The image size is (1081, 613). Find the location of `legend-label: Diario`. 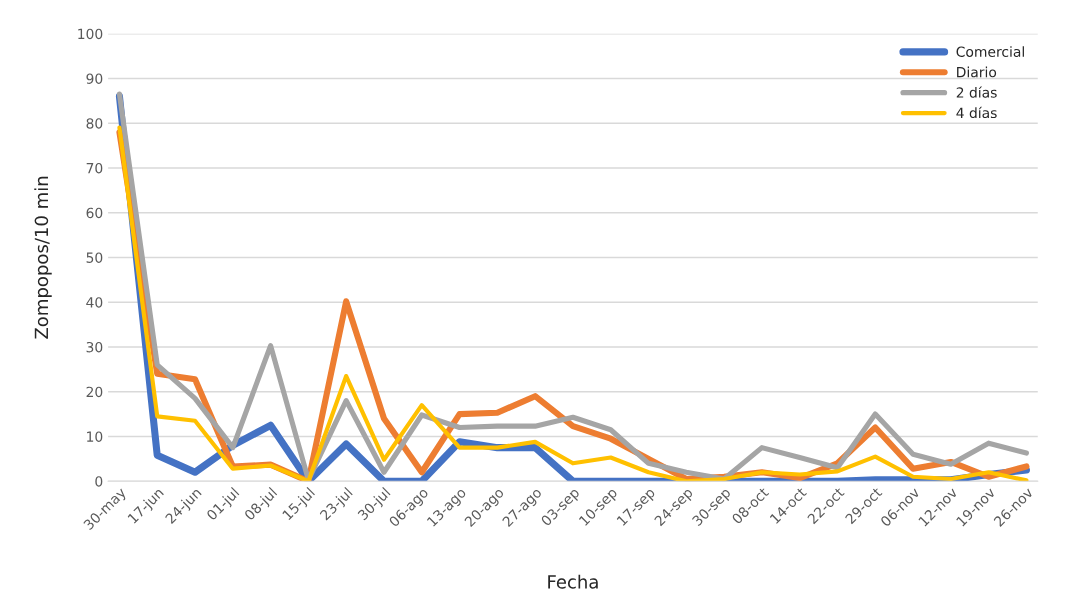

legend-label: Diario is located at coordinates (977, 72).